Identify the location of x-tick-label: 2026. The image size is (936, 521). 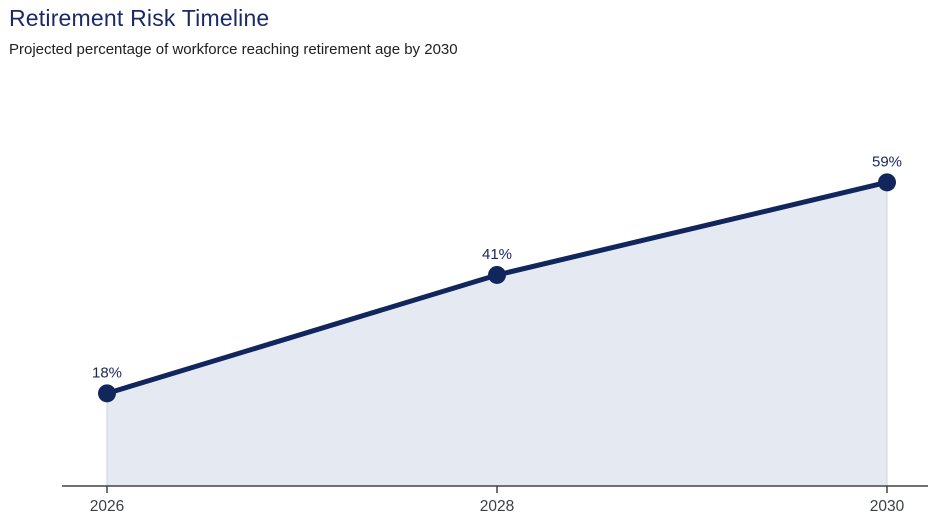
(107, 506).